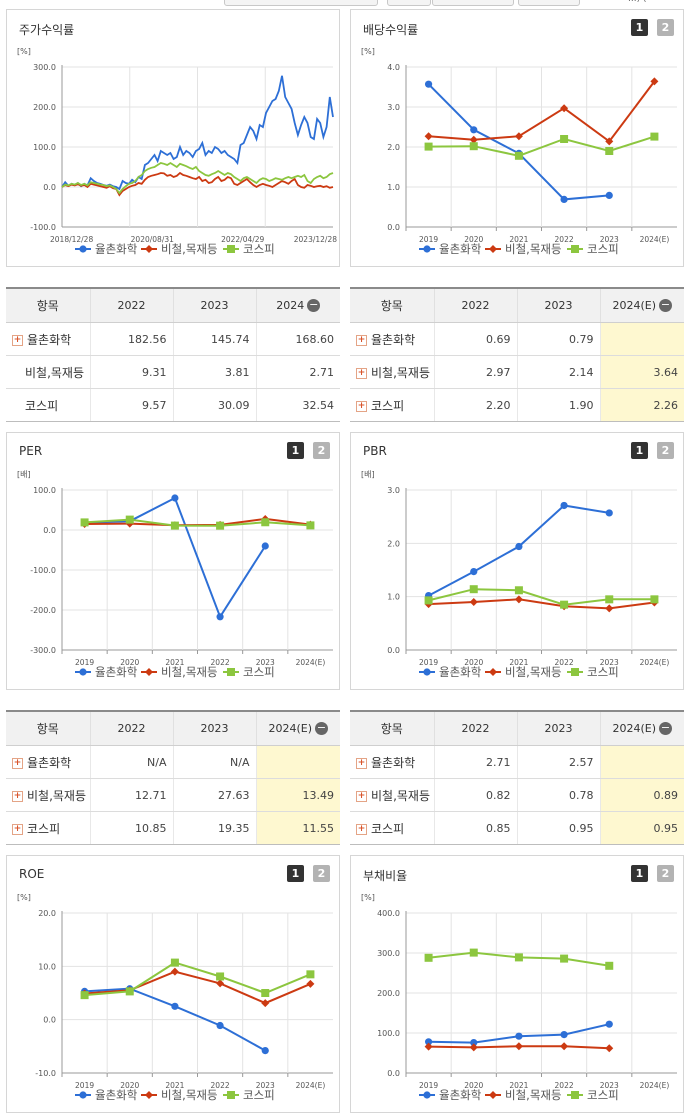 Image resolution: width=691 pixels, height=1115 pixels. I want to click on company-series, so click(518, 1033).